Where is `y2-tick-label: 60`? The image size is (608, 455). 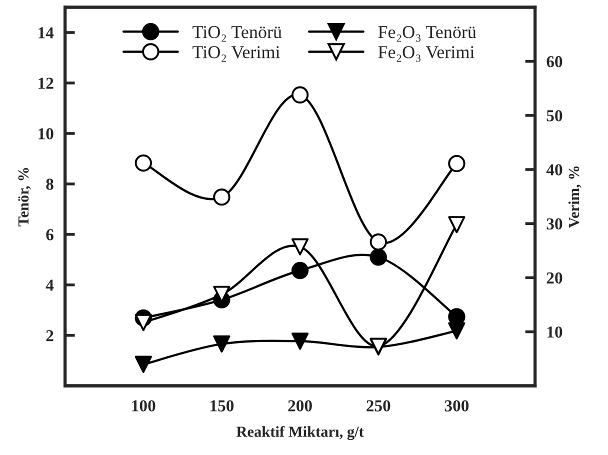
y2-tick-label: 60 is located at coordinates (554, 62).